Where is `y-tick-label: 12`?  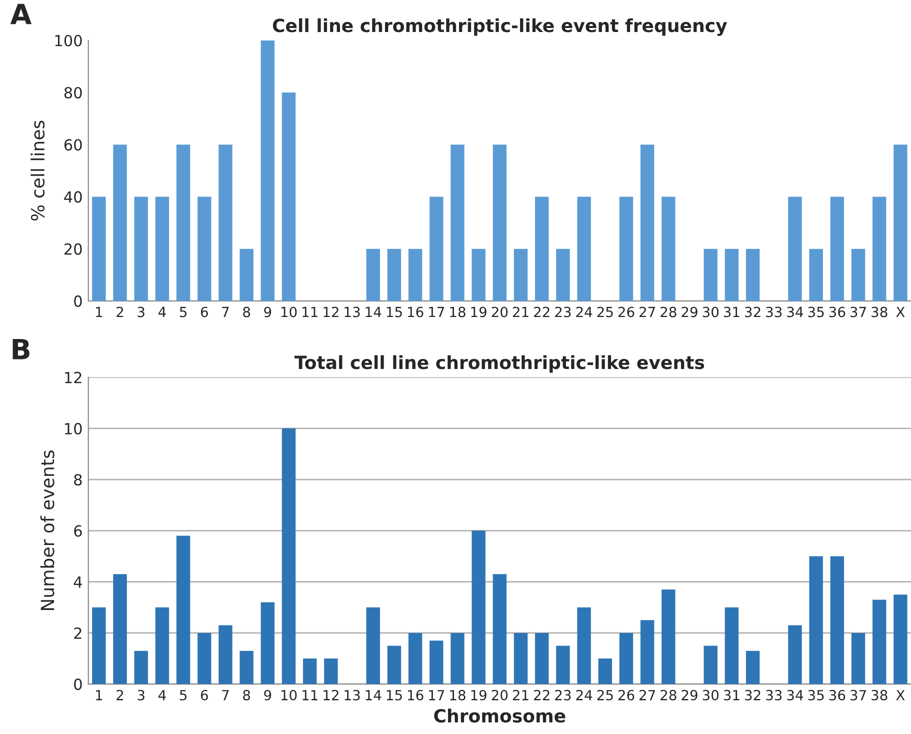 y-tick-label: 12 is located at coordinates (73, 378).